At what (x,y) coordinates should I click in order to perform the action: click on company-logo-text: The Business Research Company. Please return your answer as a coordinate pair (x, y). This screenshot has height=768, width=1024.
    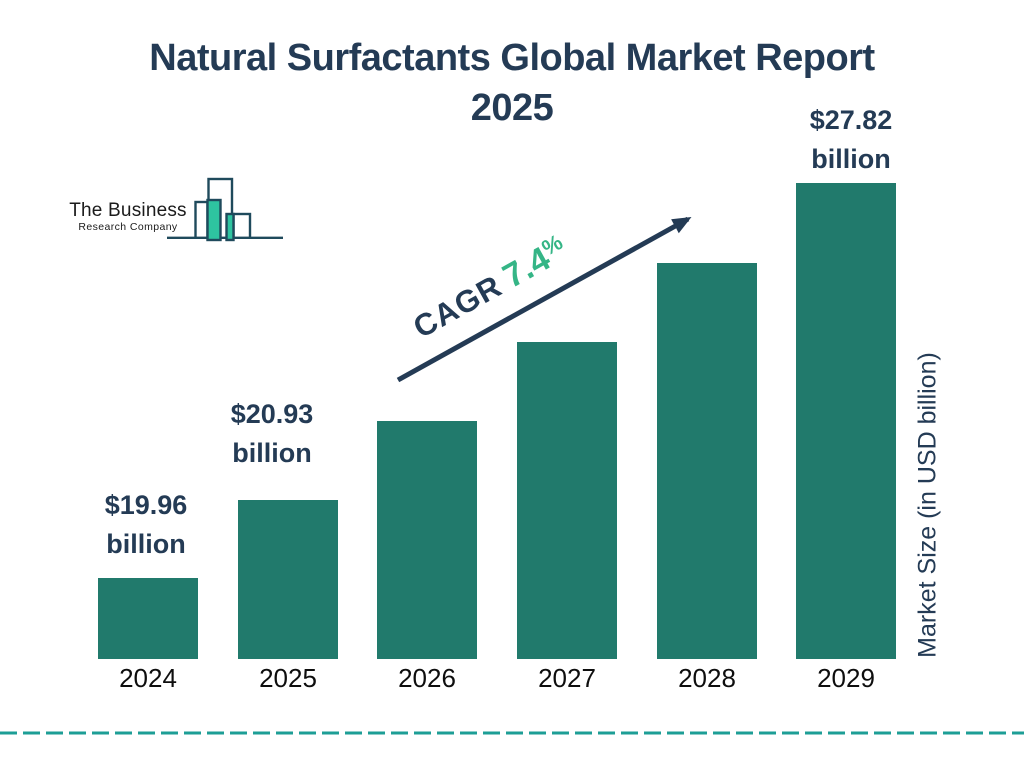
    Looking at the image, I should click on (128, 216).